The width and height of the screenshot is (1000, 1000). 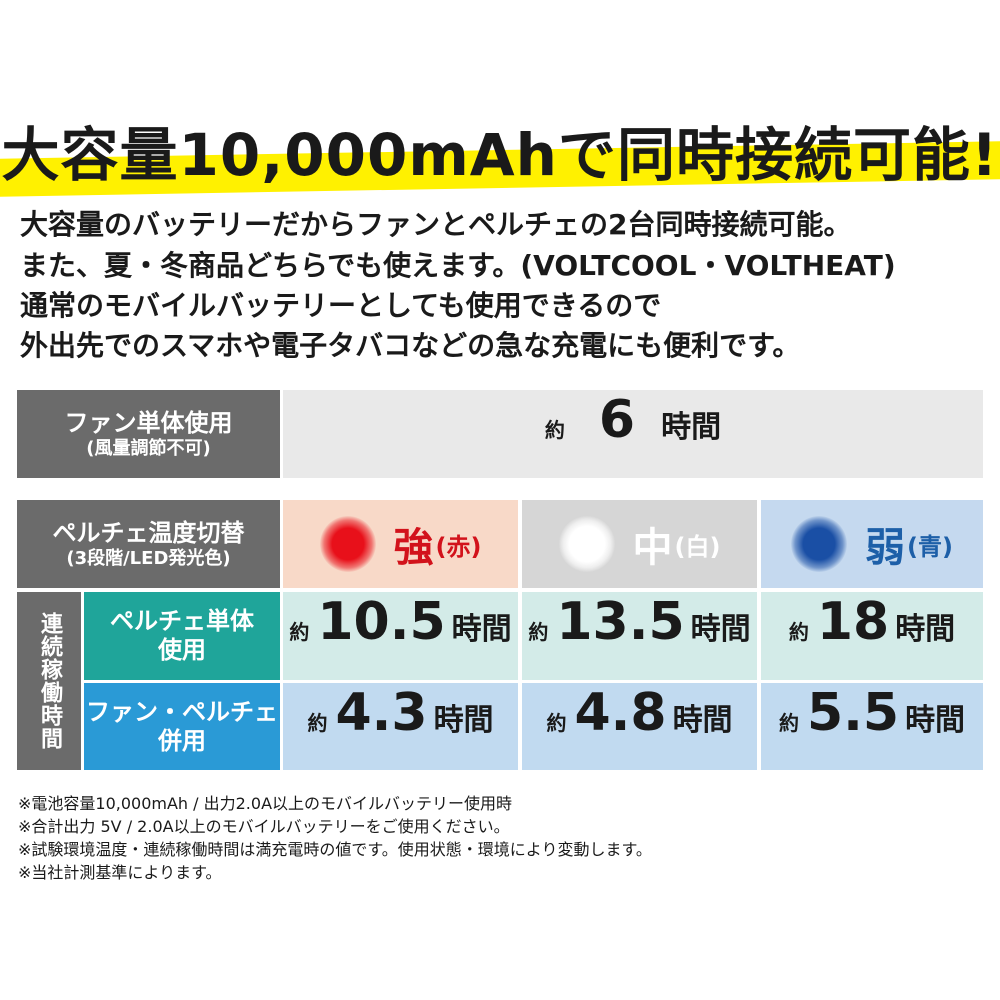 What do you see at coordinates (347, 544) in the screenshot?
I see `led-red` at bounding box center [347, 544].